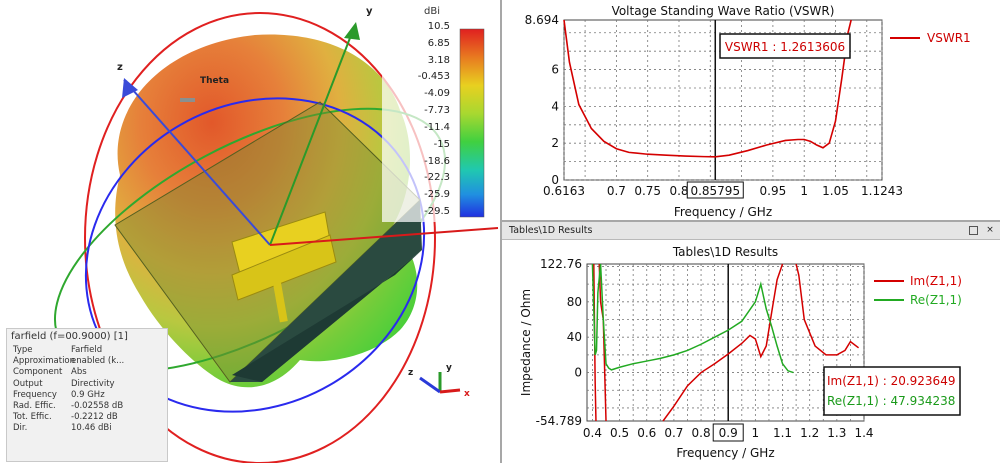  I want to click on window-titlebar: Tables\1D Results ×, so click(751, 231).